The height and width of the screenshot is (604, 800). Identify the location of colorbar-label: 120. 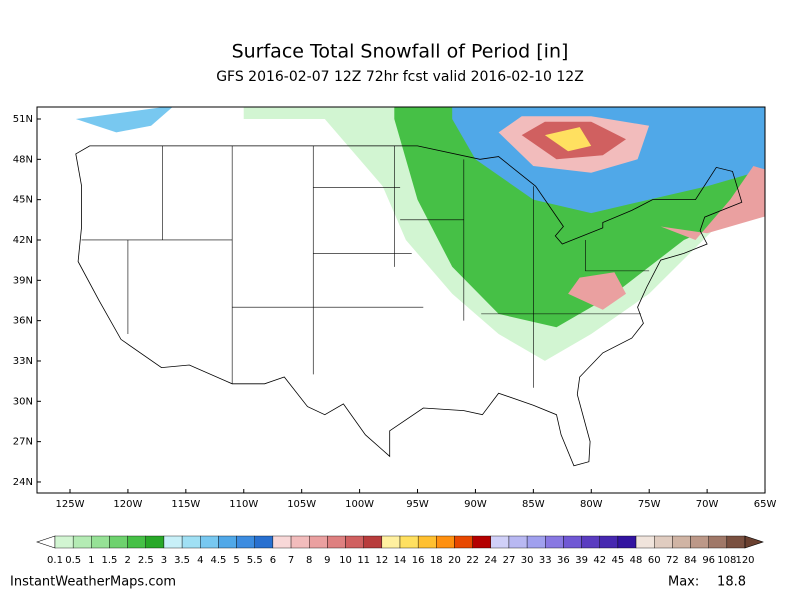
(744, 560).